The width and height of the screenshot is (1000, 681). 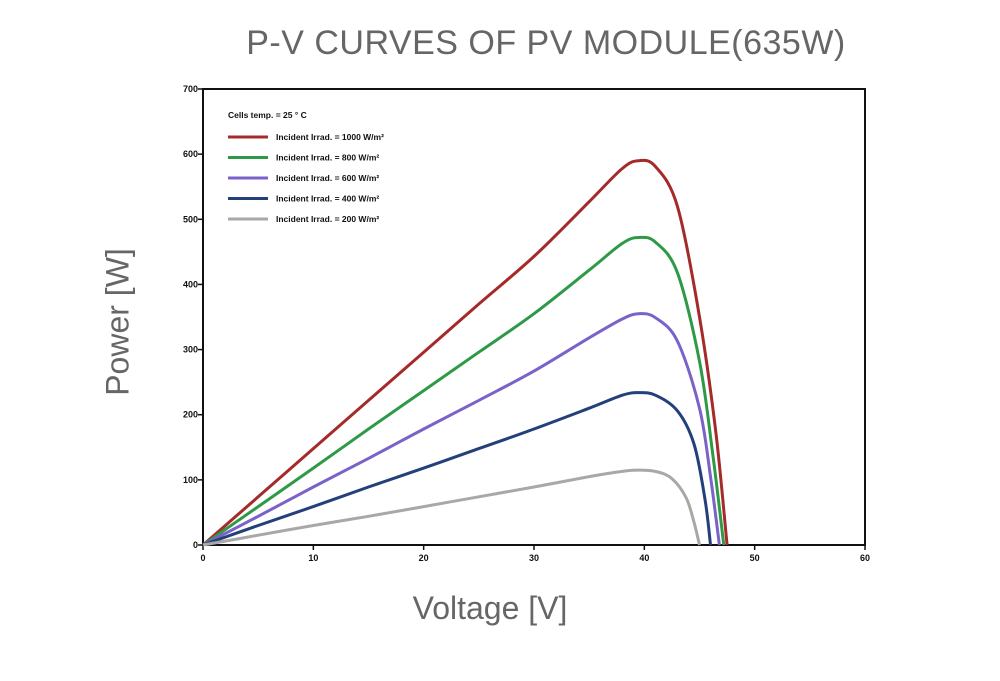 I want to click on x-tick-label: 0, so click(x=202, y=558).